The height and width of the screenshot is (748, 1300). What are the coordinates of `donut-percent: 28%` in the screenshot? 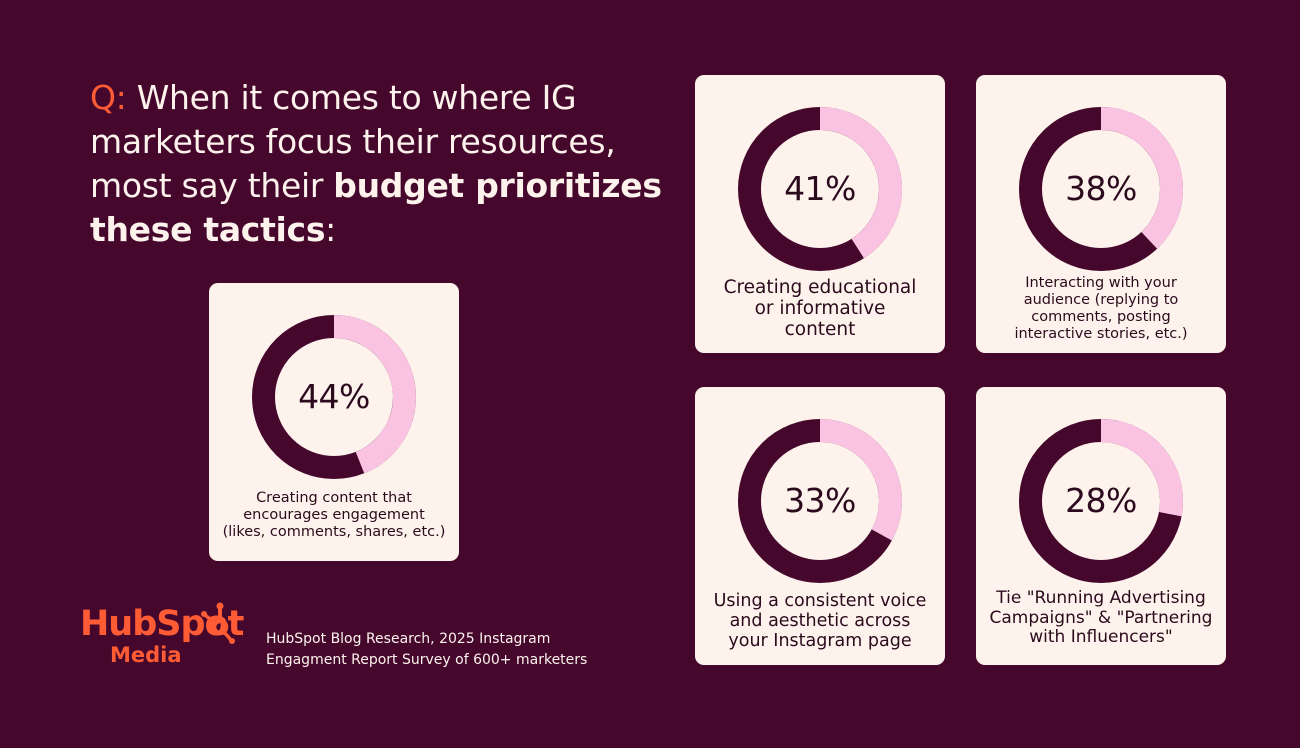 It's located at (1101, 500).